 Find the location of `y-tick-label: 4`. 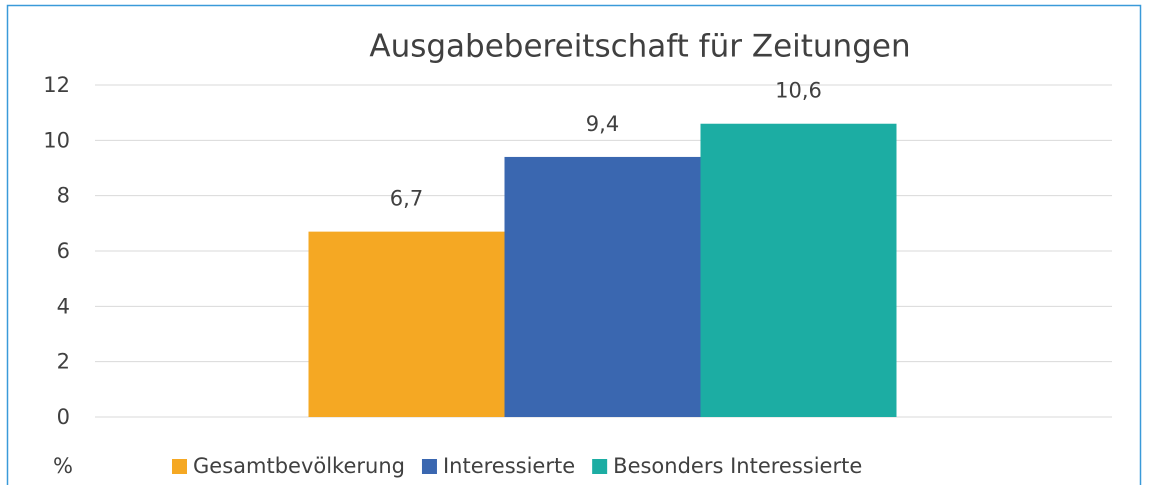

y-tick-label: 4 is located at coordinates (63, 306).